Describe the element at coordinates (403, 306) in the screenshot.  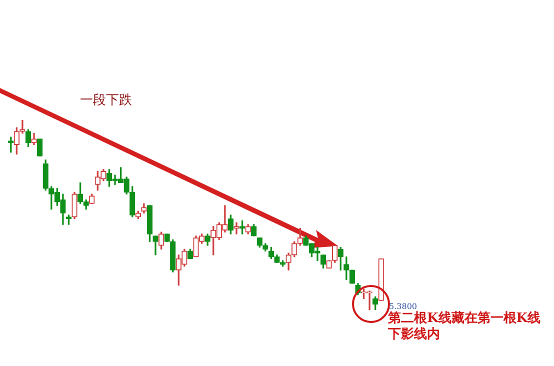
I see `text: 5.3800` at that location.